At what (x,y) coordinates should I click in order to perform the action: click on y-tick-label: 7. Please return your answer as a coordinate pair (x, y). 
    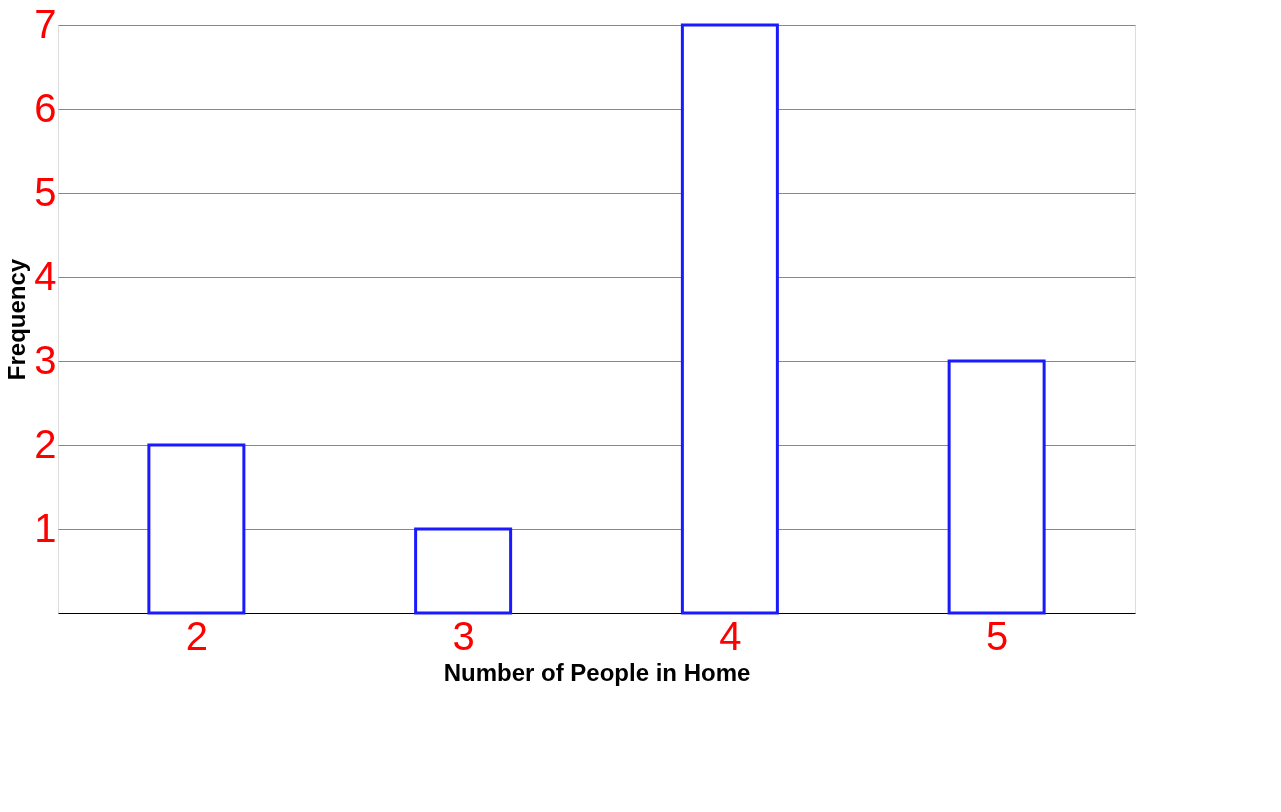
    Looking at the image, I should click on (45, 23).